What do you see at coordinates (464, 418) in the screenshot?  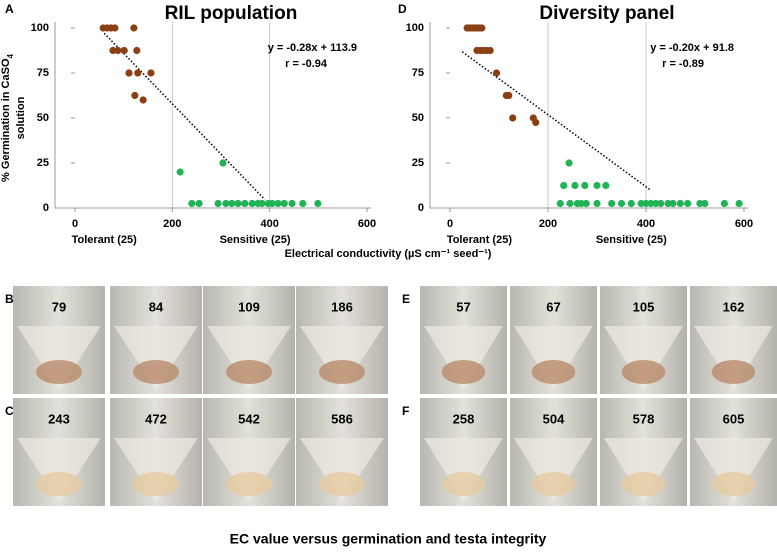 I see `ec-value: 258` at bounding box center [464, 418].